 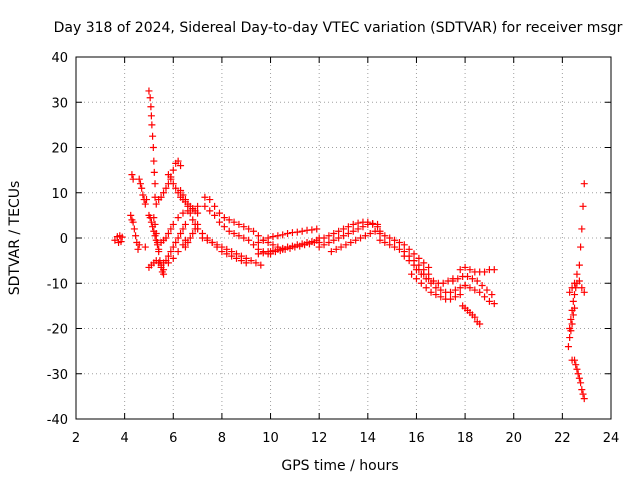 I want to click on x-tick-label: 2, so click(x=76, y=438).